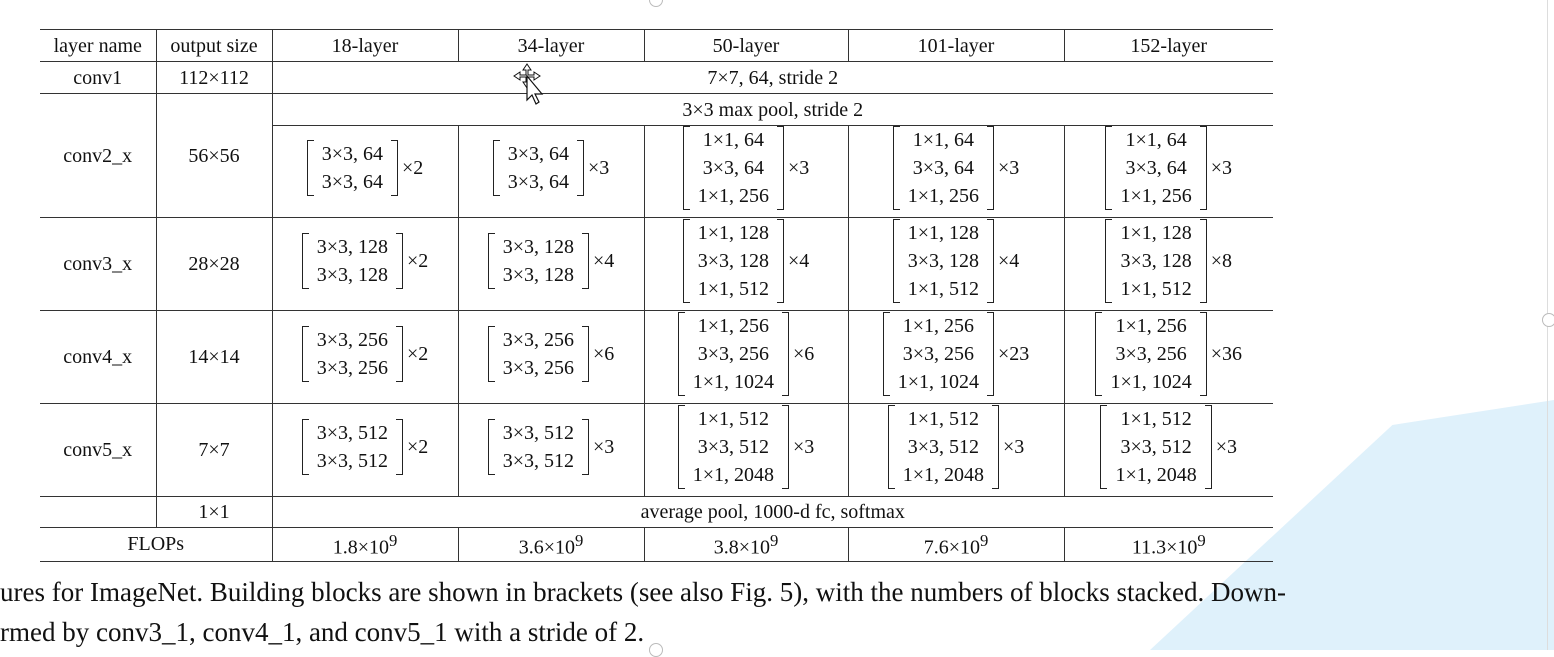 The width and height of the screenshot is (1554, 657). What do you see at coordinates (98, 77) in the screenshot?
I see `layer-name: conv1` at bounding box center [98, 77].